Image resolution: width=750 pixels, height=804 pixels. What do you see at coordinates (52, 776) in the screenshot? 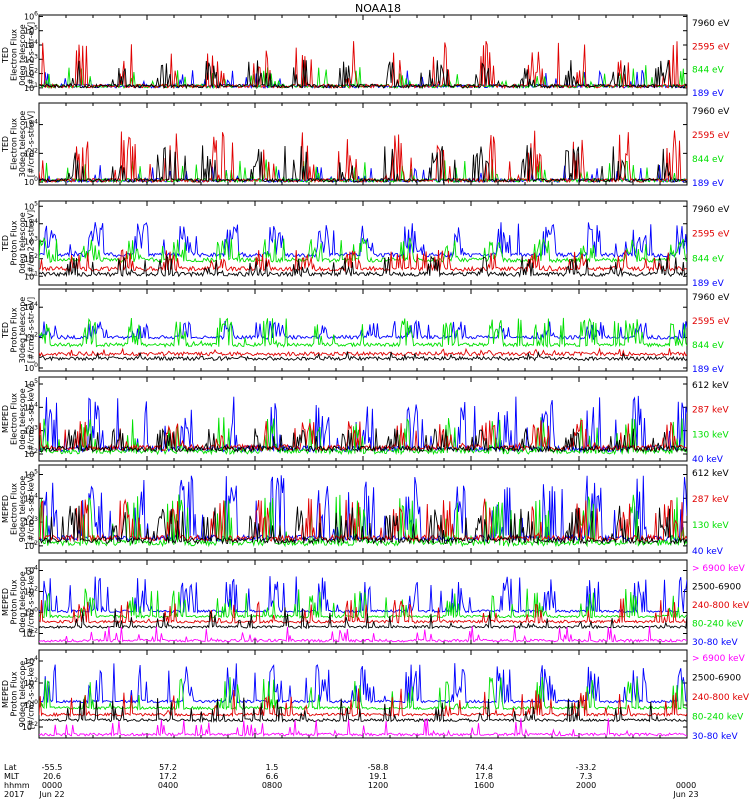
I see `x-axis-value: 20.6` at bounding box center [52, 776].